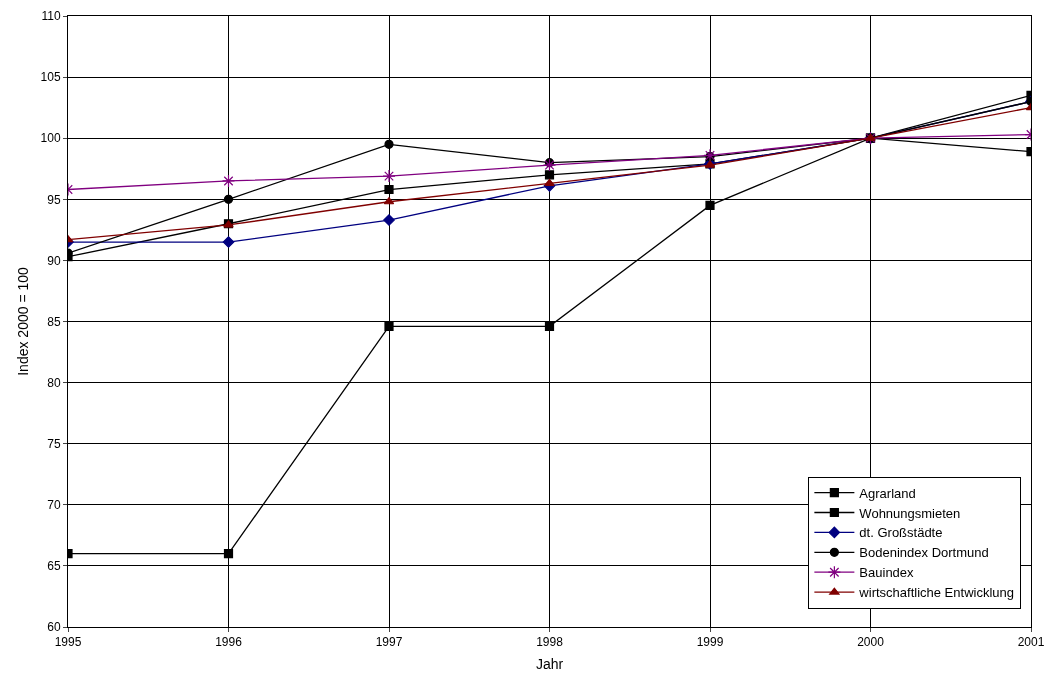  Describe the element at coordinates (54, 566) in the screenshot. I see `y-tick-label: 65` at that location.